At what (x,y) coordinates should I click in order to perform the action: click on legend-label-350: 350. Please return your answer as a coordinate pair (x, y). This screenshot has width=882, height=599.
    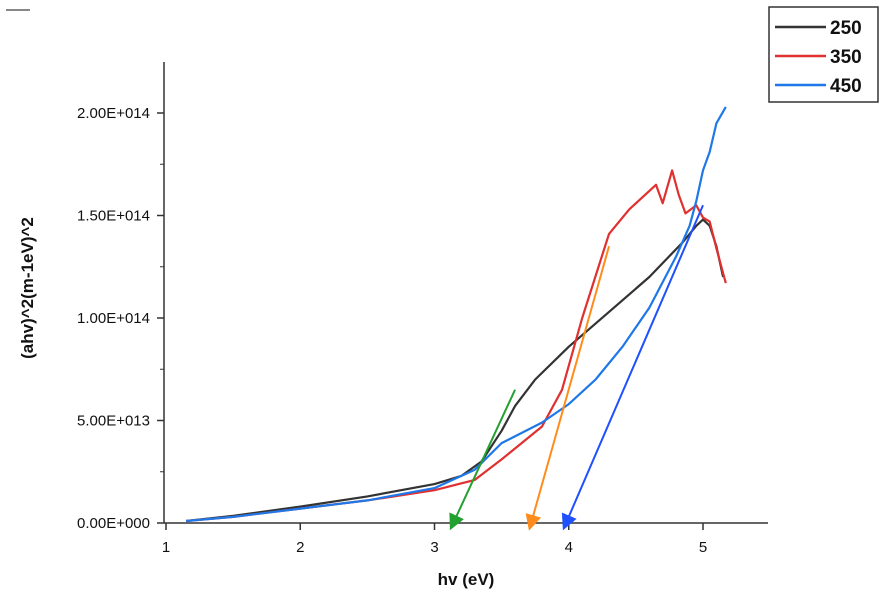
    Looking at the image, I should click on (846, 57).